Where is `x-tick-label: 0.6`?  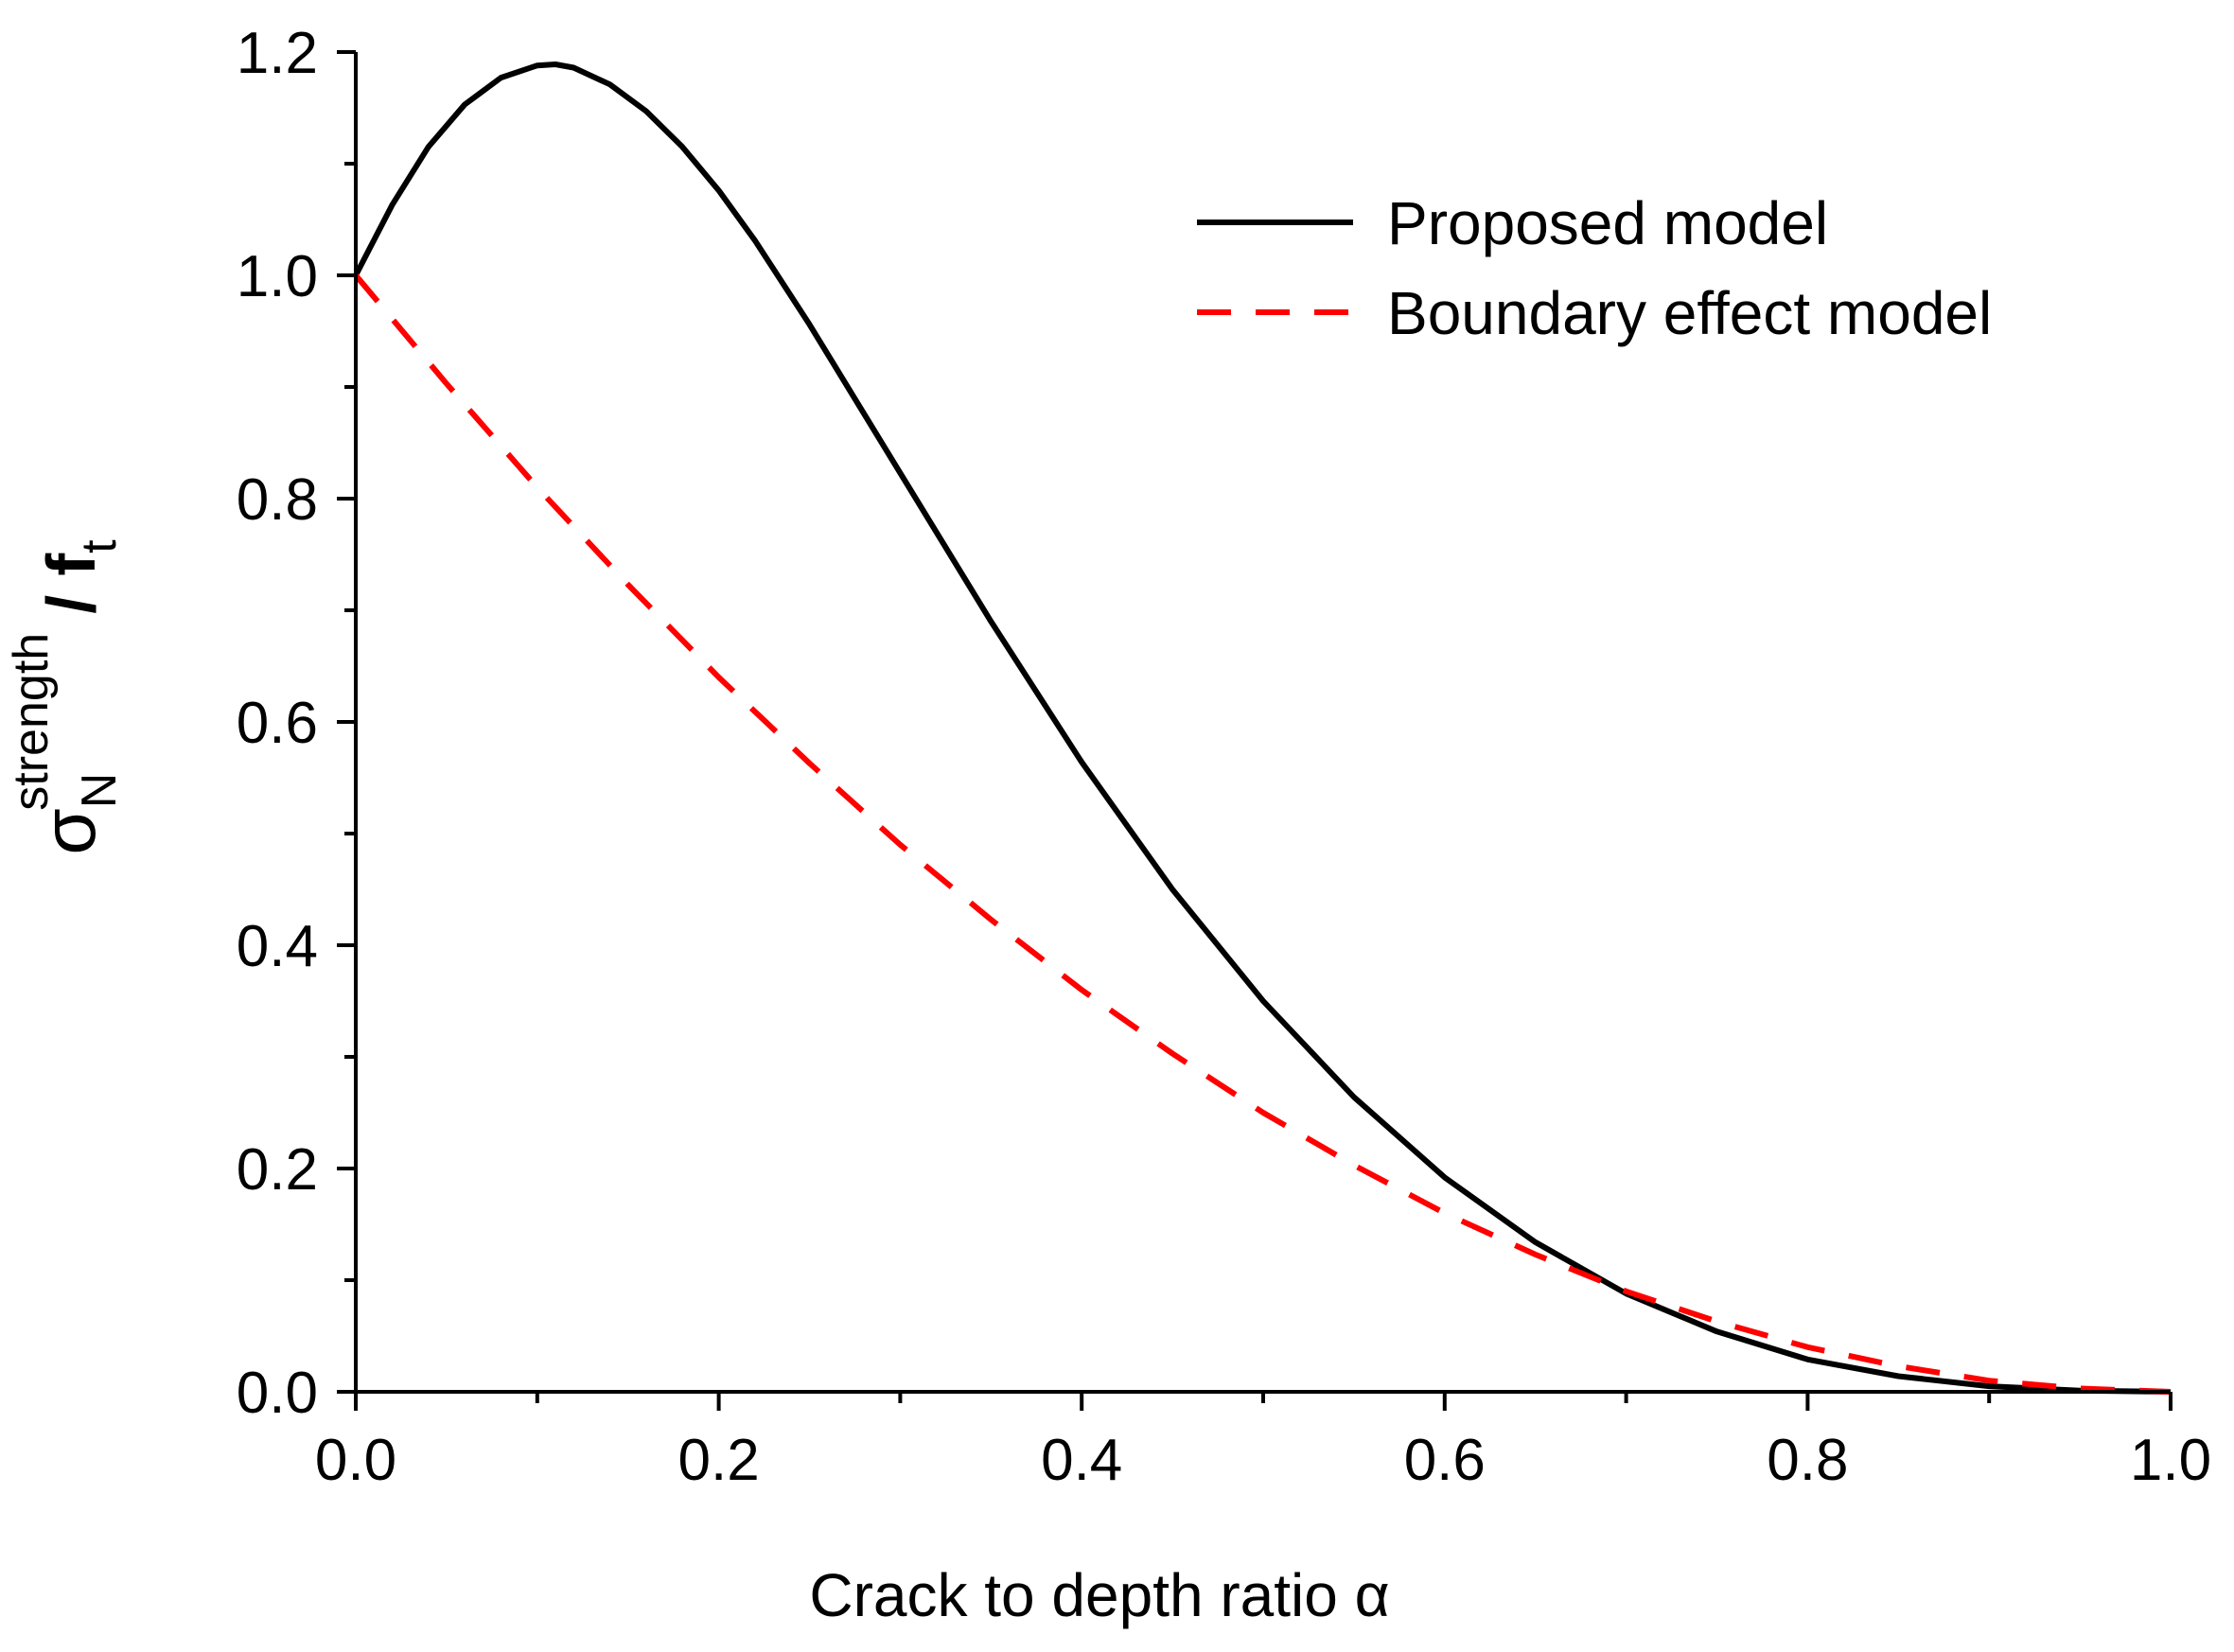
x-tick-label: 0.6 is located at coordinates (1445, 1460).